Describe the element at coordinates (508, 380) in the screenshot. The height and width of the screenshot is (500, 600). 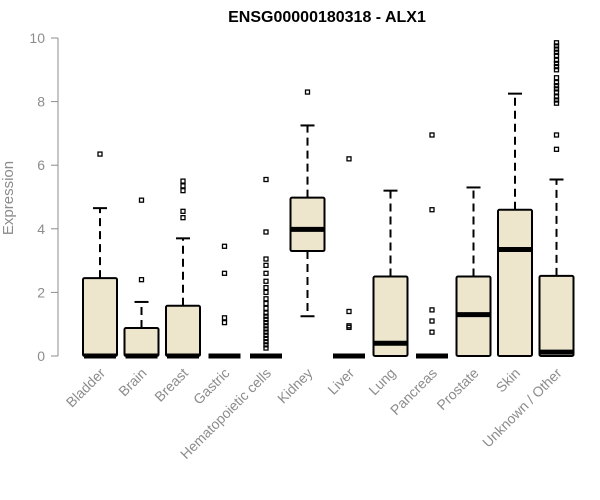
I see `x-tick-label: Skin` at that location.